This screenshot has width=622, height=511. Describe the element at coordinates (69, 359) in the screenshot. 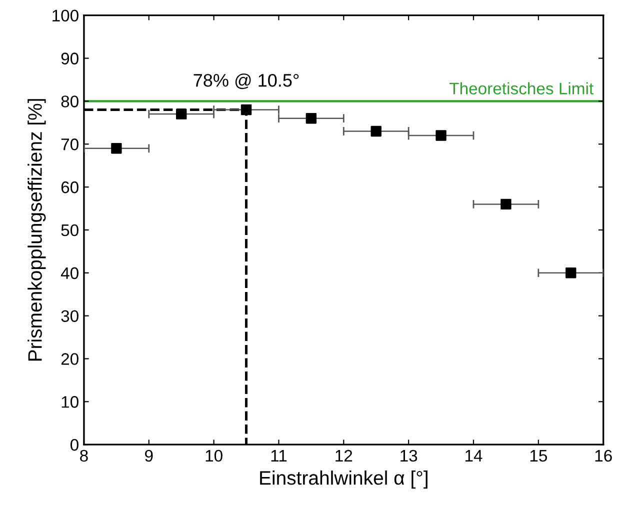

I see `y-tick-label: 20` at that location.